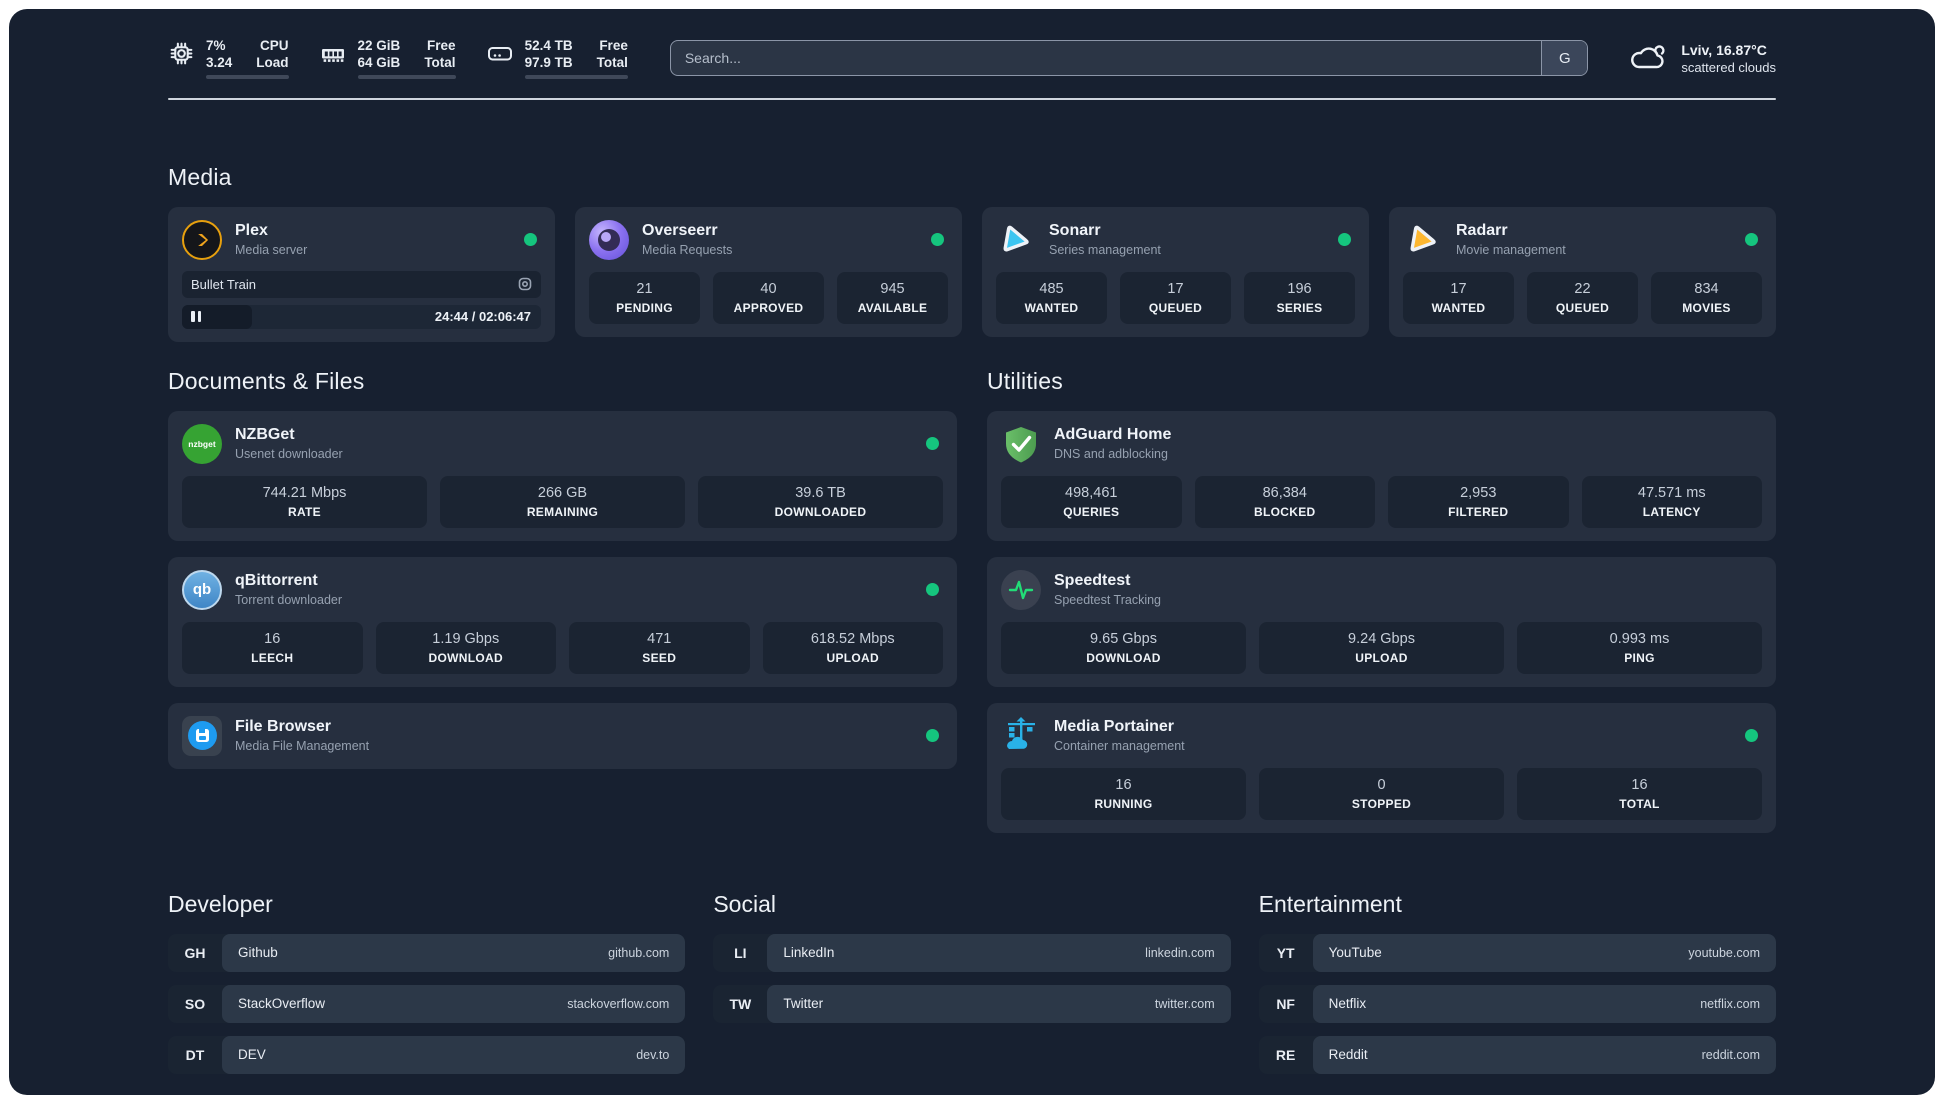 This screenshot has width=1944, height=1104. I want to click on bookmark-name: YouTube, so click(1355, 952).